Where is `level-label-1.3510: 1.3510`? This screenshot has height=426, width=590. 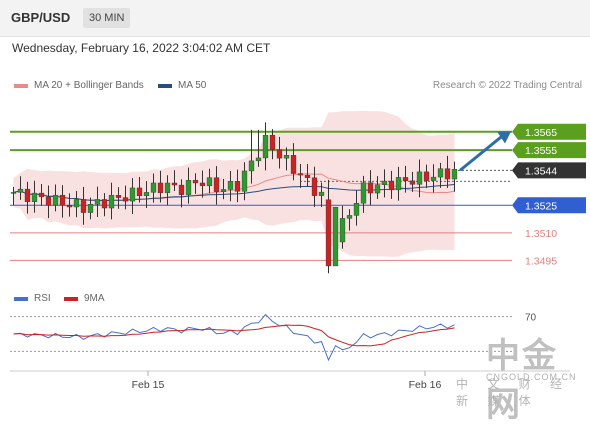 level-label-1.3510: 1.3510 is located at coordinates (541, 234).